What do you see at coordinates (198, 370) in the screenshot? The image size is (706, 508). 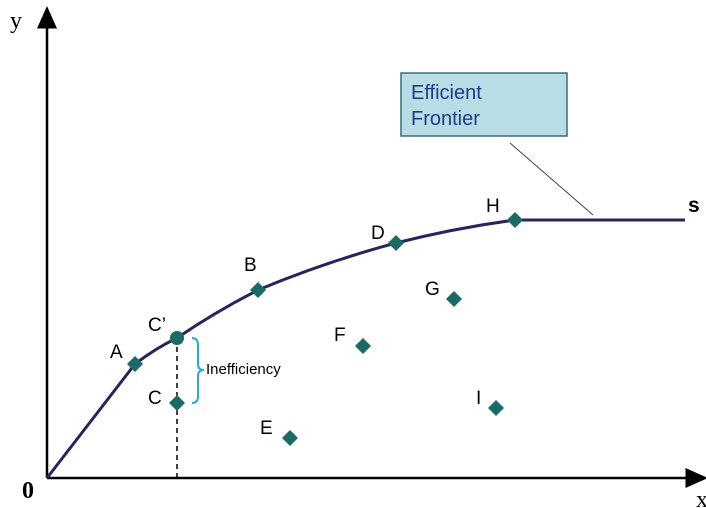 I see `inefficiency-brace` at bounding box center [198, 370].